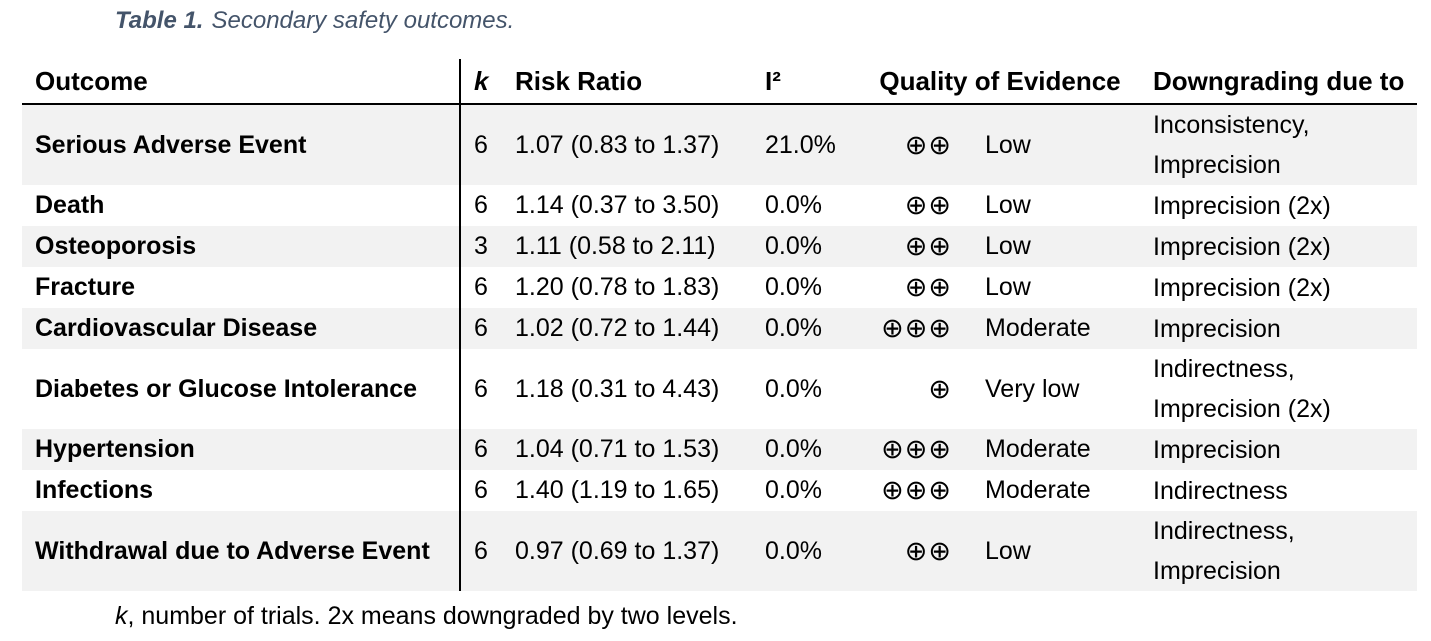 The image size is (1431, 641). What do you see at coordinates (226, 388) in the screenshot?
I see `cell-outcome: Diabetes or Glucose Intolerance` at bounding box center [226, 388].